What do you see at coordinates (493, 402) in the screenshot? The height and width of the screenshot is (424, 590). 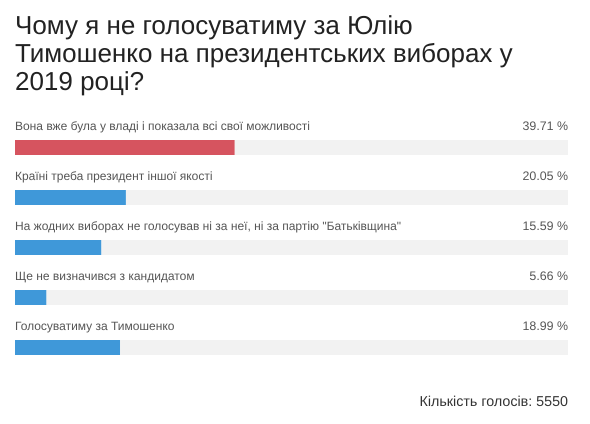 I see `text: Кількість голосів: 5550` at bounding box center [493, 402].